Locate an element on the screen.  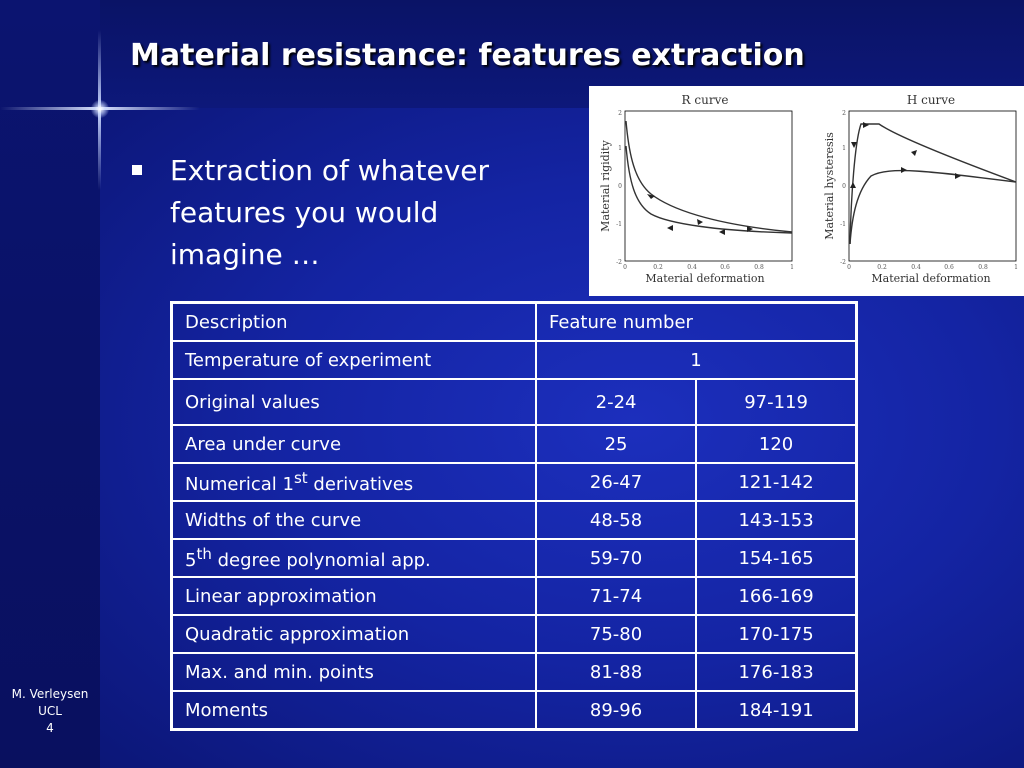
r-curve-panel: R curve 2 1 0 -1 -2 0 0.2 0.4 0.6 0.8 1 is located at coordinates (696, 189).